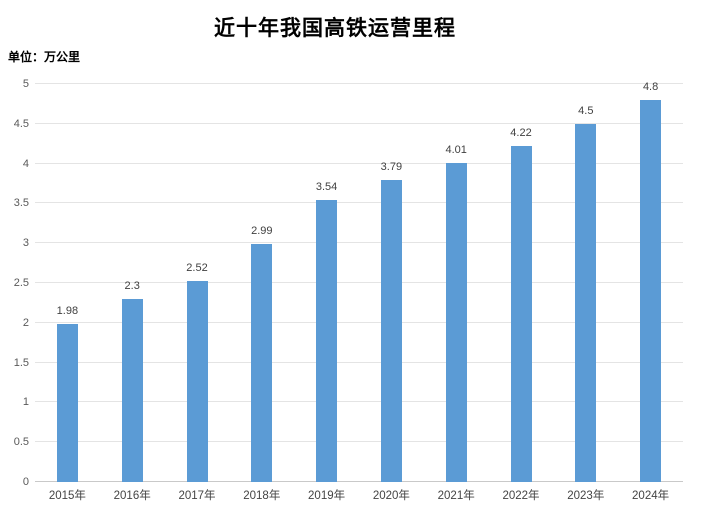 The width and height of the screenshot is (702, 520). I want to click on y-axis-tick-label: 4.5, so click(21, 123).